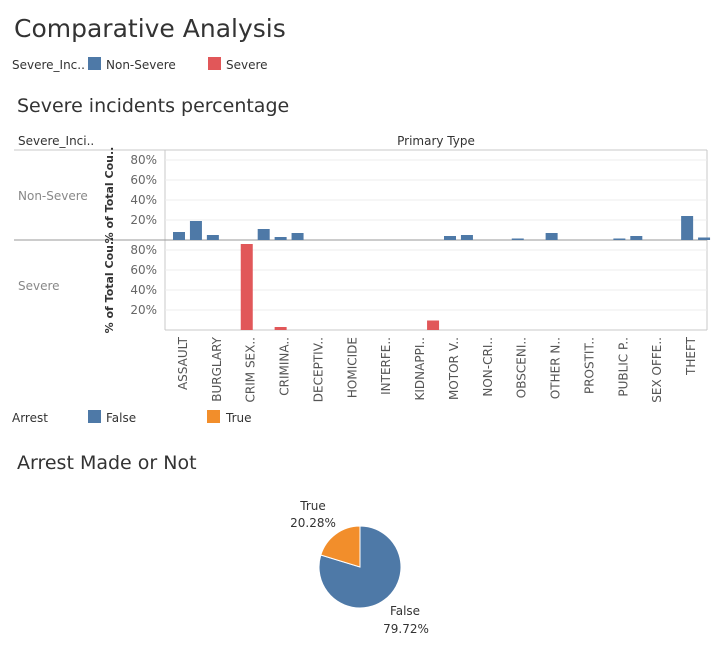 The height and width of the screenshot is (659, 719). What do you see at coordinates (405, 611) in the screenshot?
I see `pie-label-false-name: False` at bounding box center [405, 611].